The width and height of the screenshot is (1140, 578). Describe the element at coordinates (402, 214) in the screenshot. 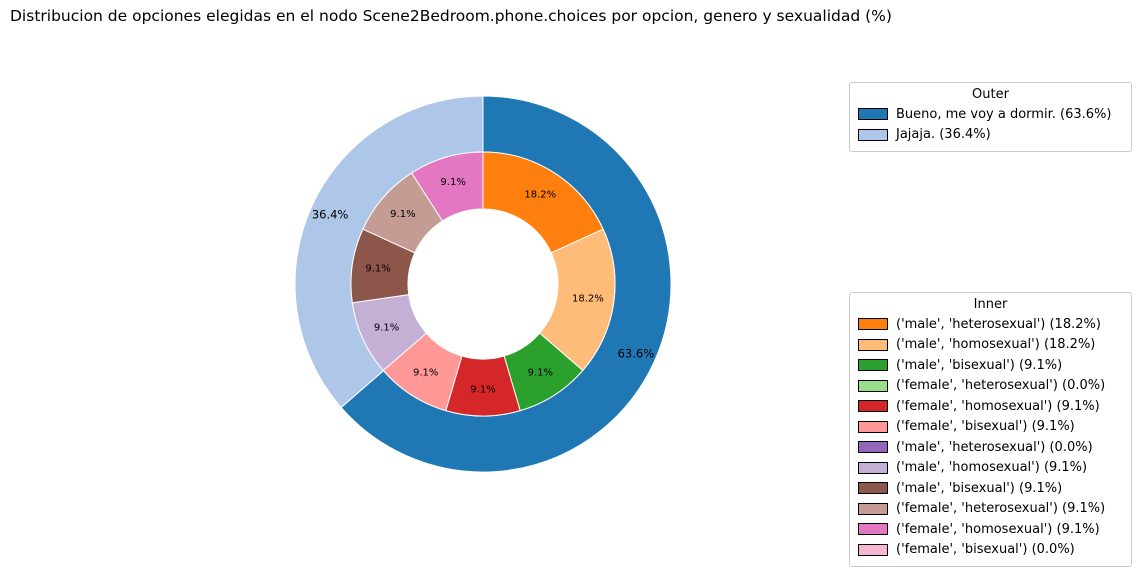

I see `inner-slice-label-9: 9.1%` at that location.